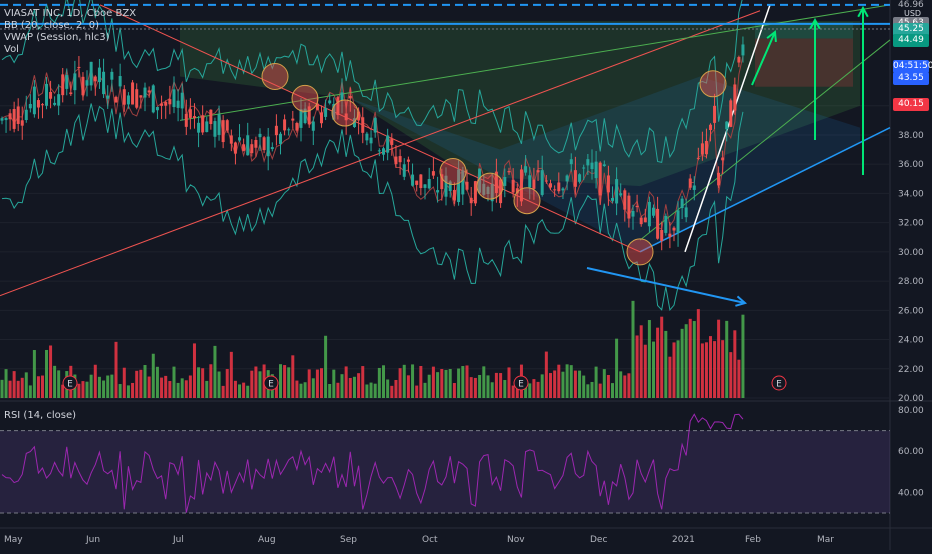 The height and width of the screenshot is (554, 932). What do you see at coordinates (11, 49) in the screenshot?
I see `volume-indicator-label: Vol` at bounding box center [11, 49].